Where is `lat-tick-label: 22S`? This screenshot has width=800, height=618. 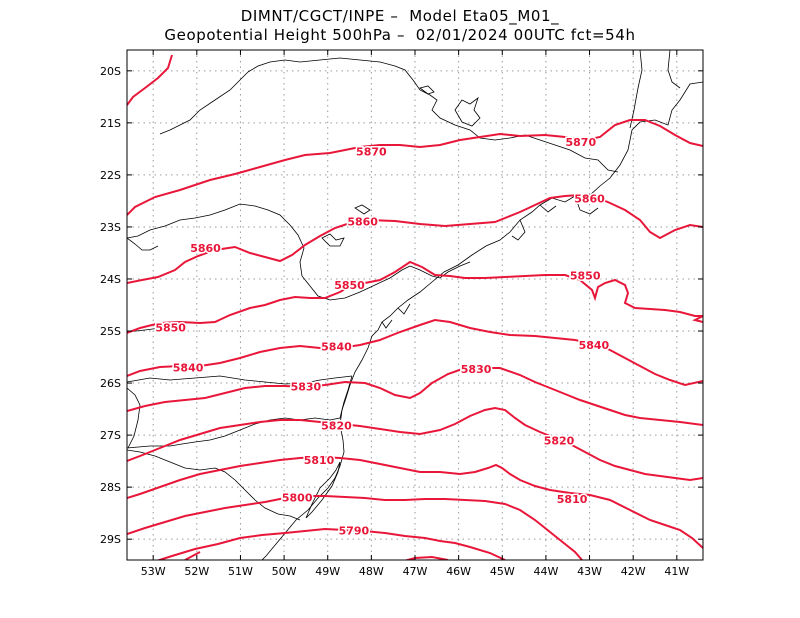 lat-tick-label: 22S is located at coordinates (110, 175).